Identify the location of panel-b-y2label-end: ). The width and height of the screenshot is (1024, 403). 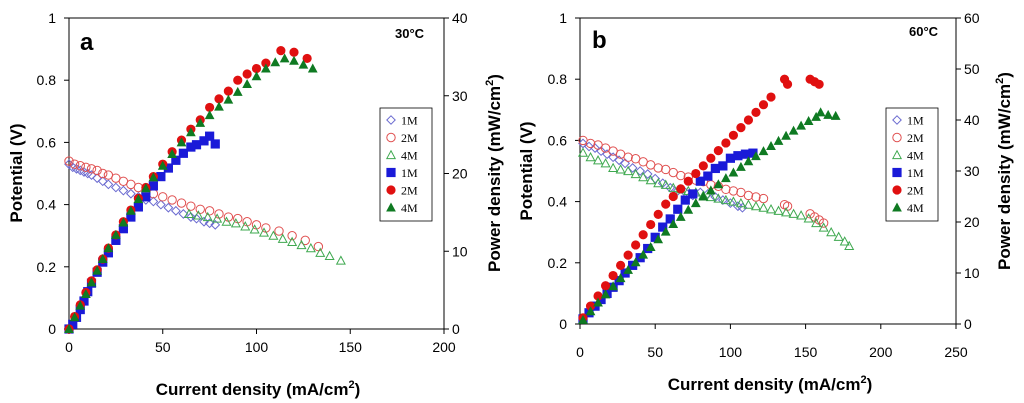
(1004, 75).